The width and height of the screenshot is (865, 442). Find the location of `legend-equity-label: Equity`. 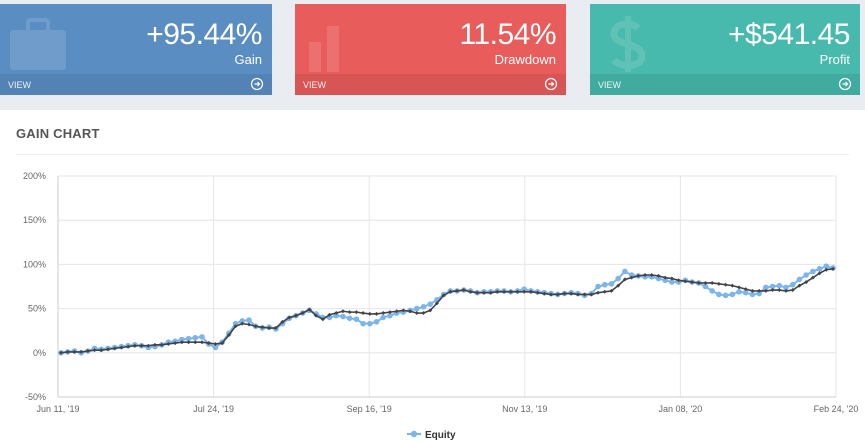

legend-equity-label: Equity is located at coordinates (440, 435).